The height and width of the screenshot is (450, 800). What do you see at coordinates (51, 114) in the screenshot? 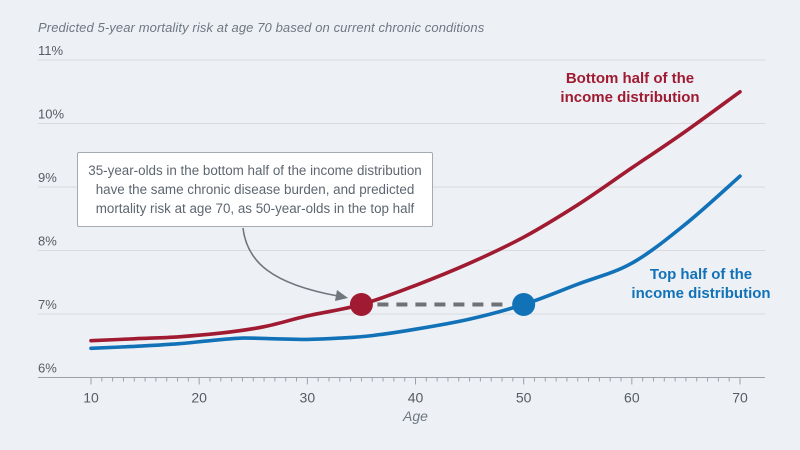
I see `y-tick-label: 10%` at bounding box center [51, 114].